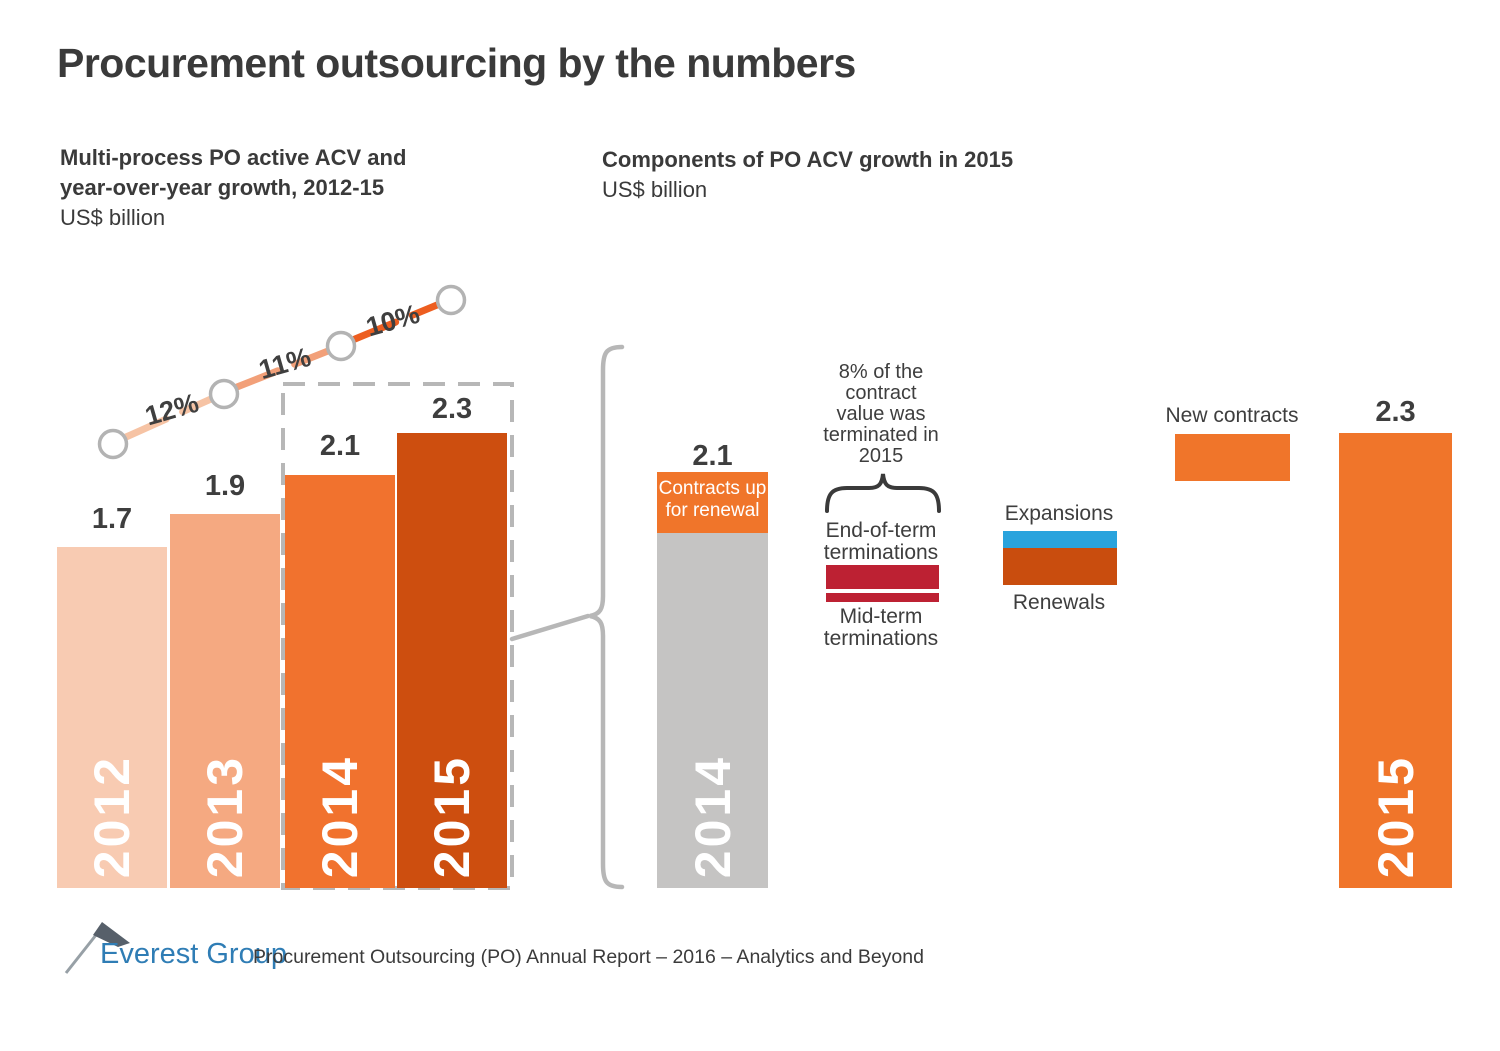  What do you see at coordinates (655, 189) in the screenshot?
I see `right-chart-unit: US$ billion` at bounding box center [655, 189].